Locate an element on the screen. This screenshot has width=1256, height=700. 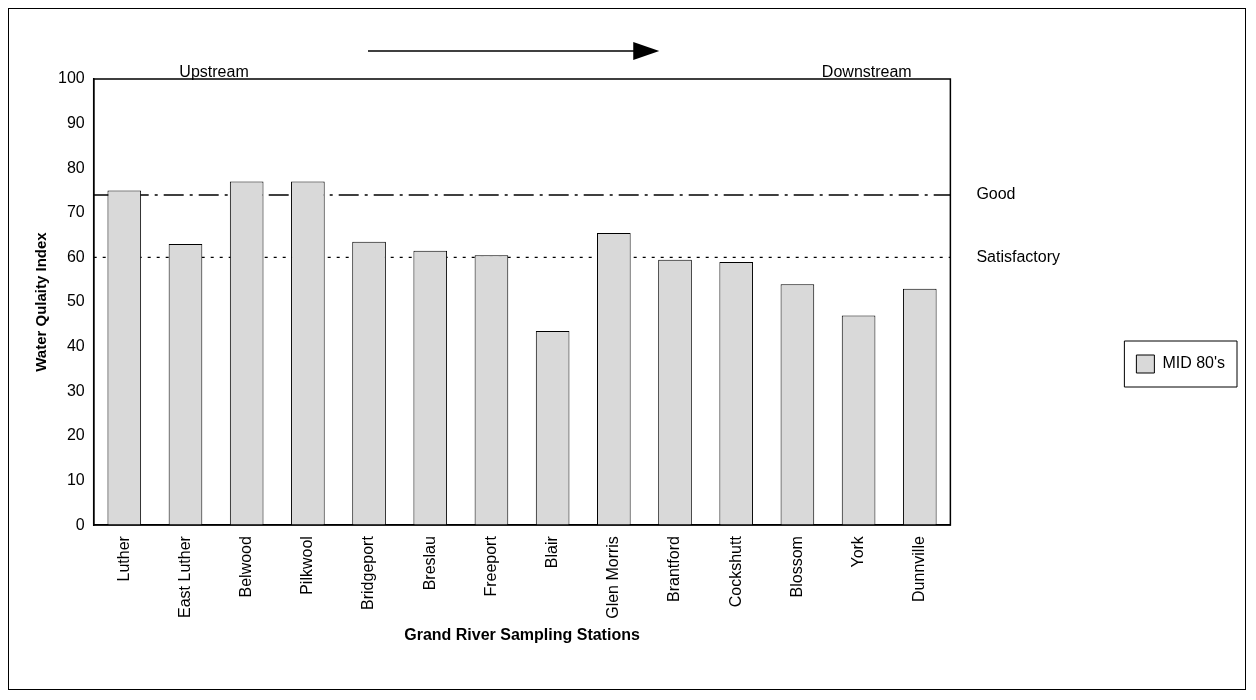
x-tick-label: Glen Morris is located at coordinates (613, 577).